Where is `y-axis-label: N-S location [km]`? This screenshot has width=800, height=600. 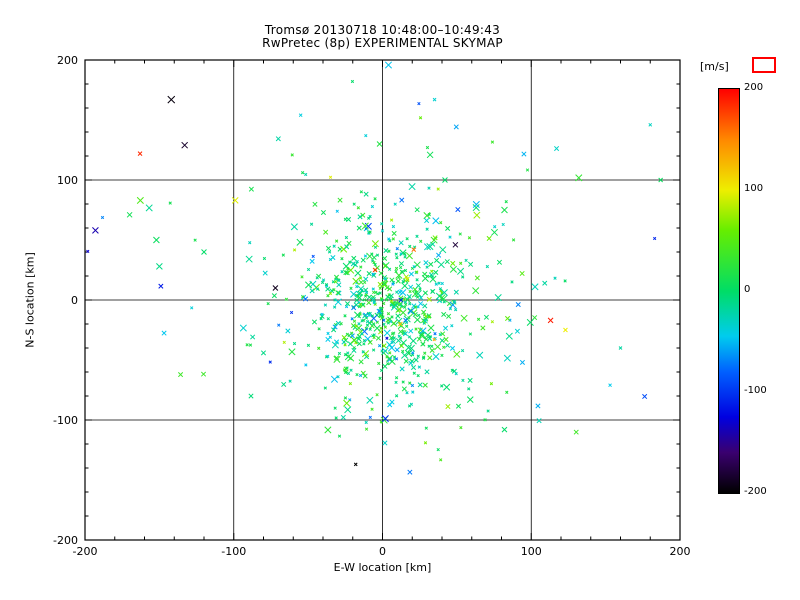 y-axis-label: N-S location [km] is located at coordinates (30, 300).